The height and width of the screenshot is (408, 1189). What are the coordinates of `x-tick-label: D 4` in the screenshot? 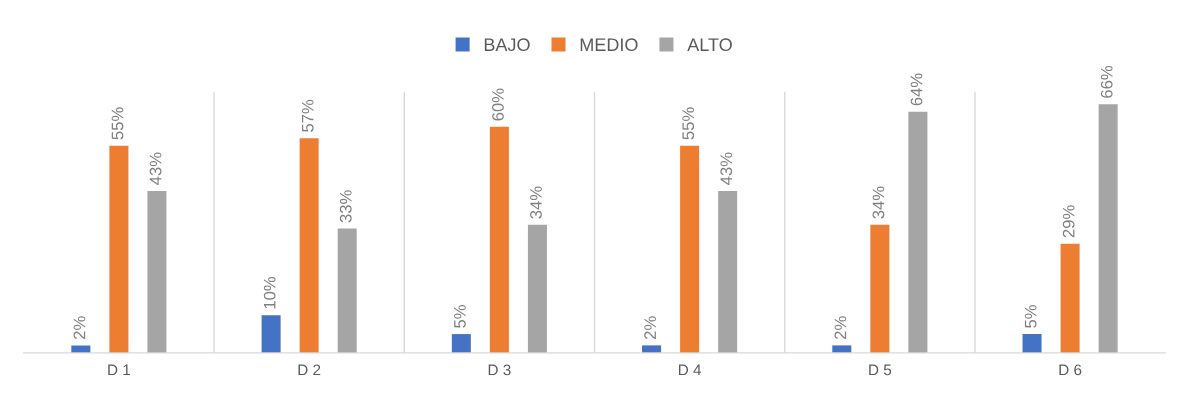 It's located at (690, 370).